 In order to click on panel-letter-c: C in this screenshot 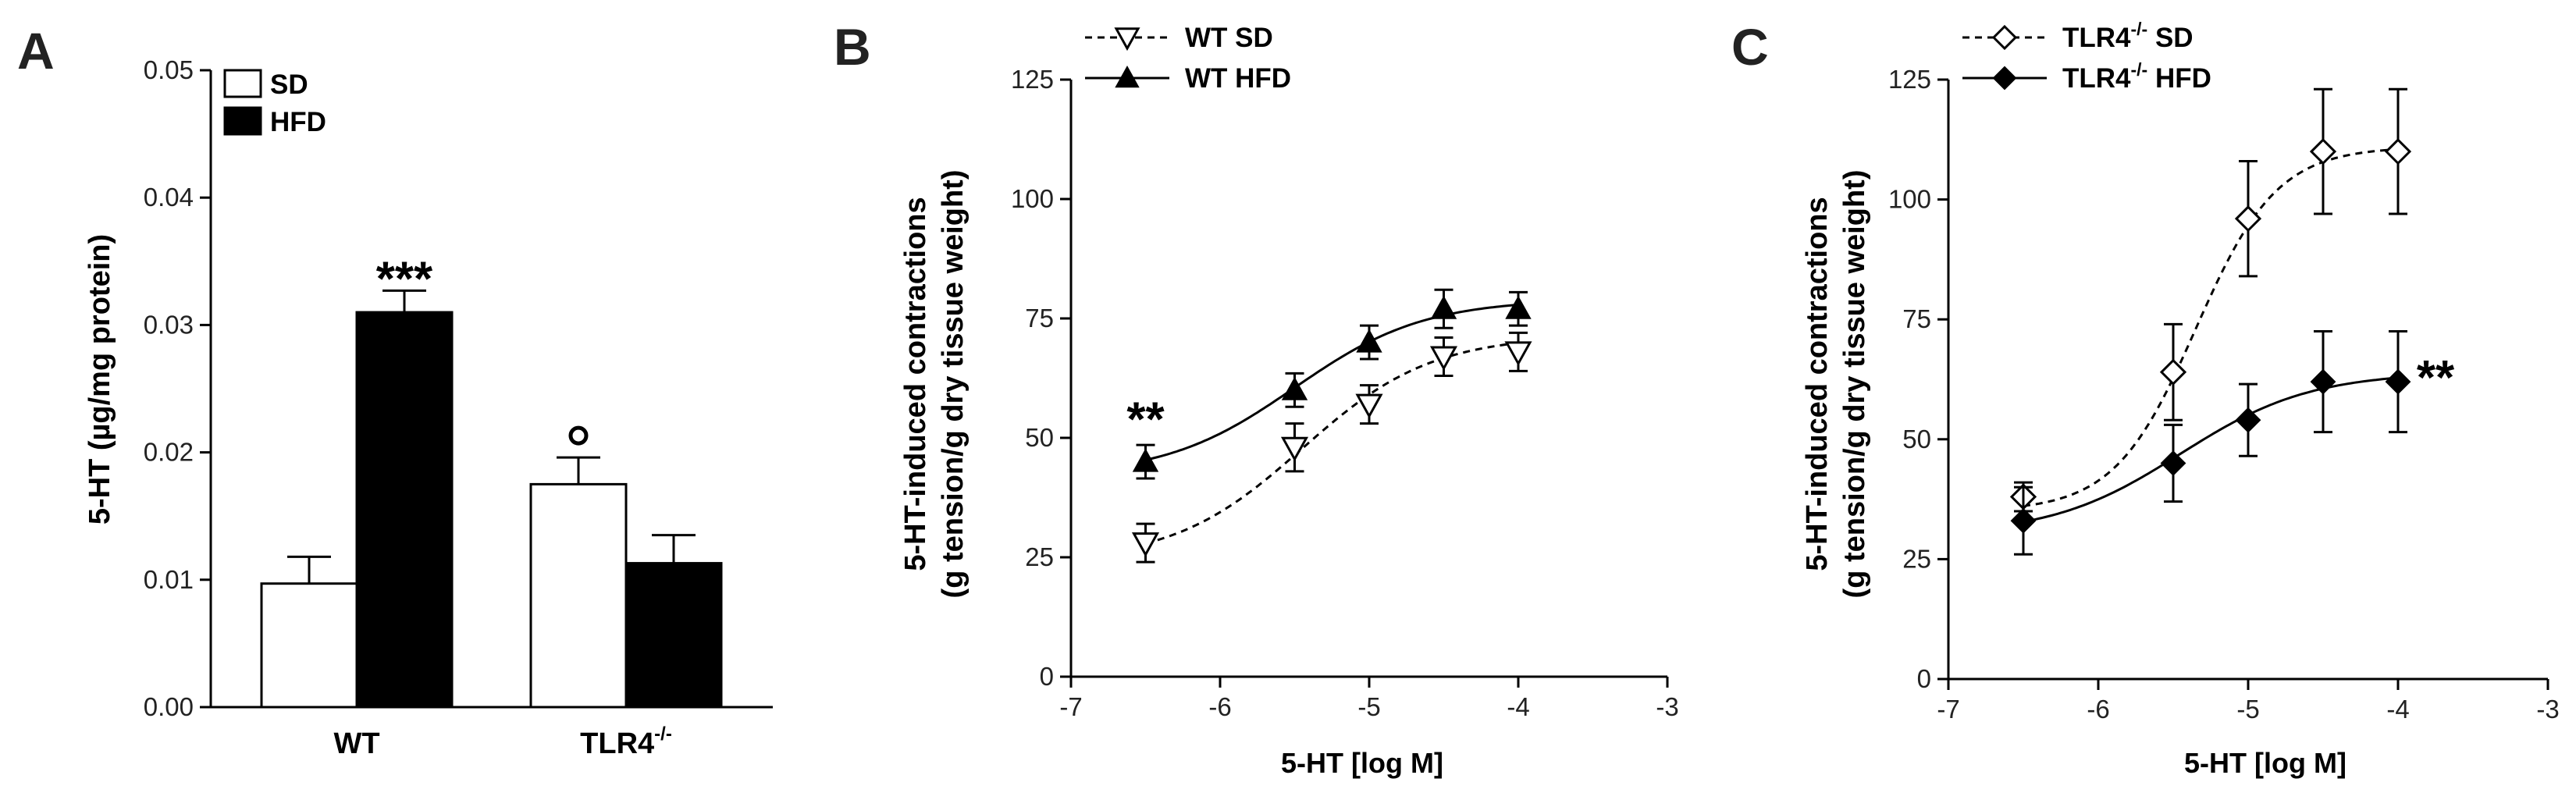, I will do `click(1750, 47)`.